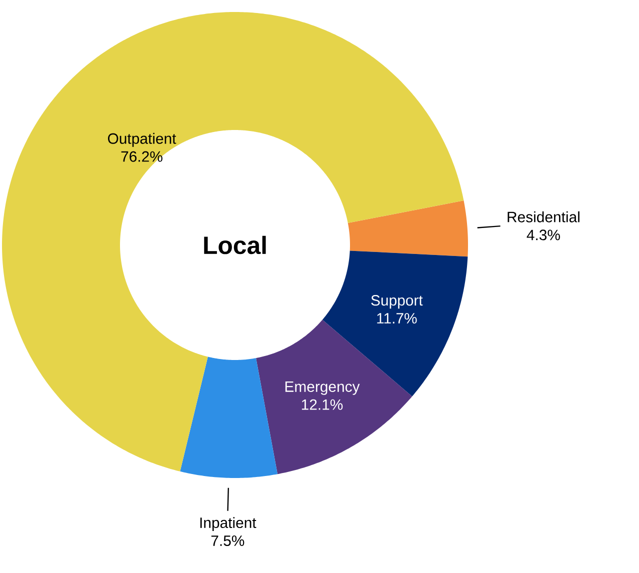 The image size is (639, 573). What do you see at coordinates (322, 388) in the screenshot?
I see `slice-label: Emergency` at bounding box center [322, 388].